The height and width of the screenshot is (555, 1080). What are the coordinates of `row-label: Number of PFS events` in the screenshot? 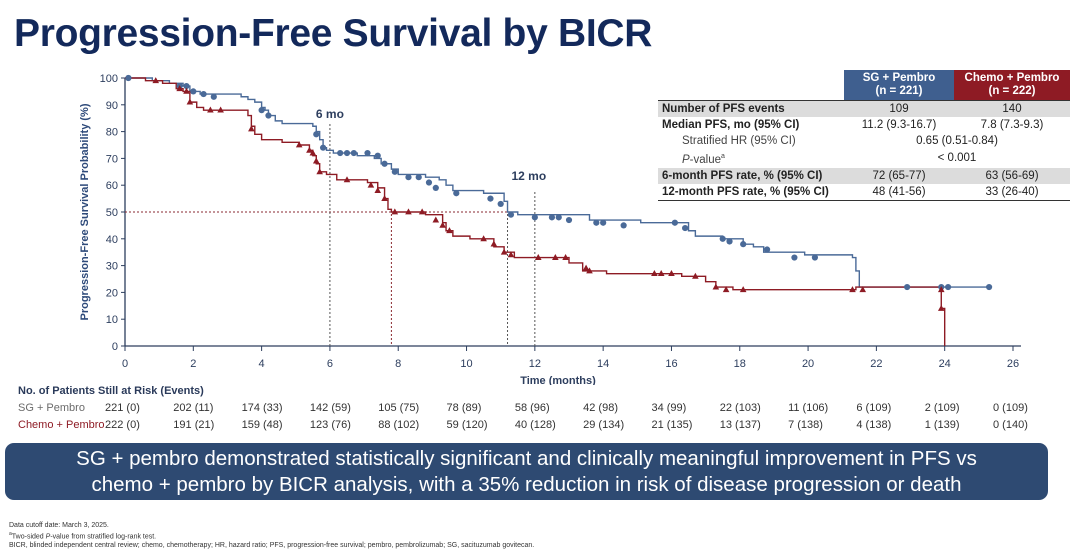 It's located at (751, 108).